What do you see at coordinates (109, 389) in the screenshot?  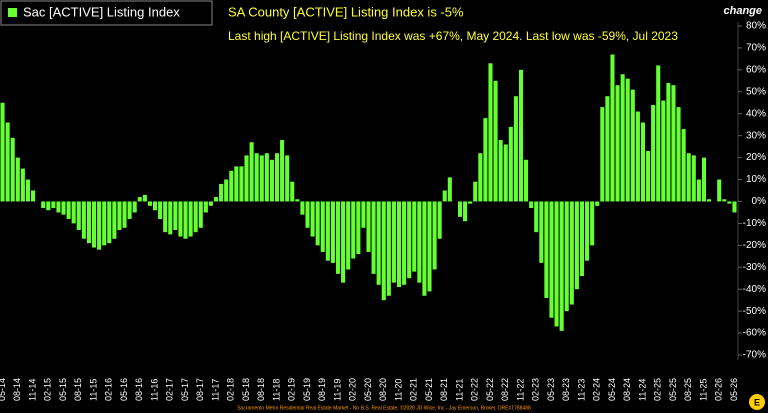 I see `x-tick-label: 02-16` at bounding box center [109, 389].